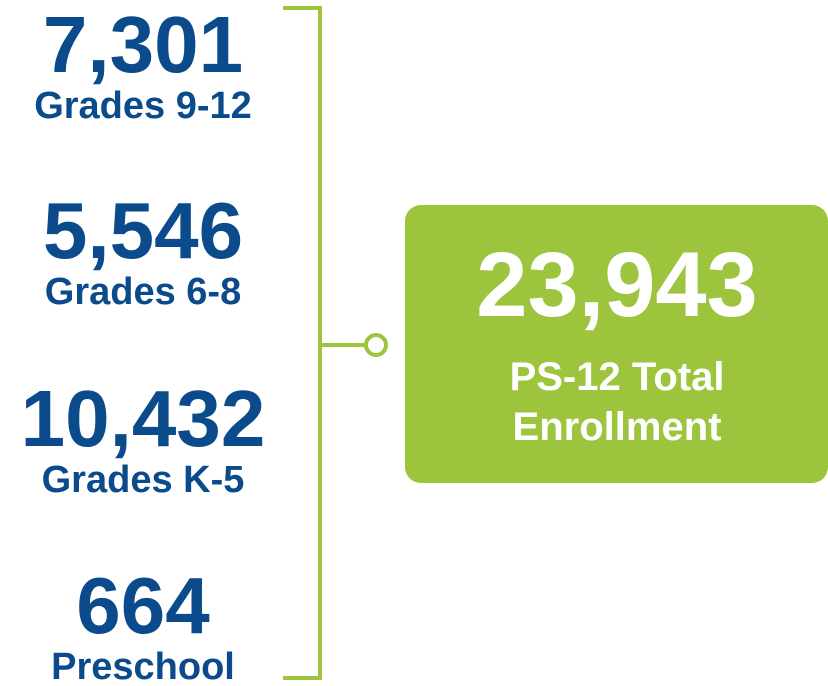 The width and height of the screenshot is (828, 686). Describe the element at coordinates (143, 292) in the screenshot. I see `item-label: Grades 6-8` at that location.